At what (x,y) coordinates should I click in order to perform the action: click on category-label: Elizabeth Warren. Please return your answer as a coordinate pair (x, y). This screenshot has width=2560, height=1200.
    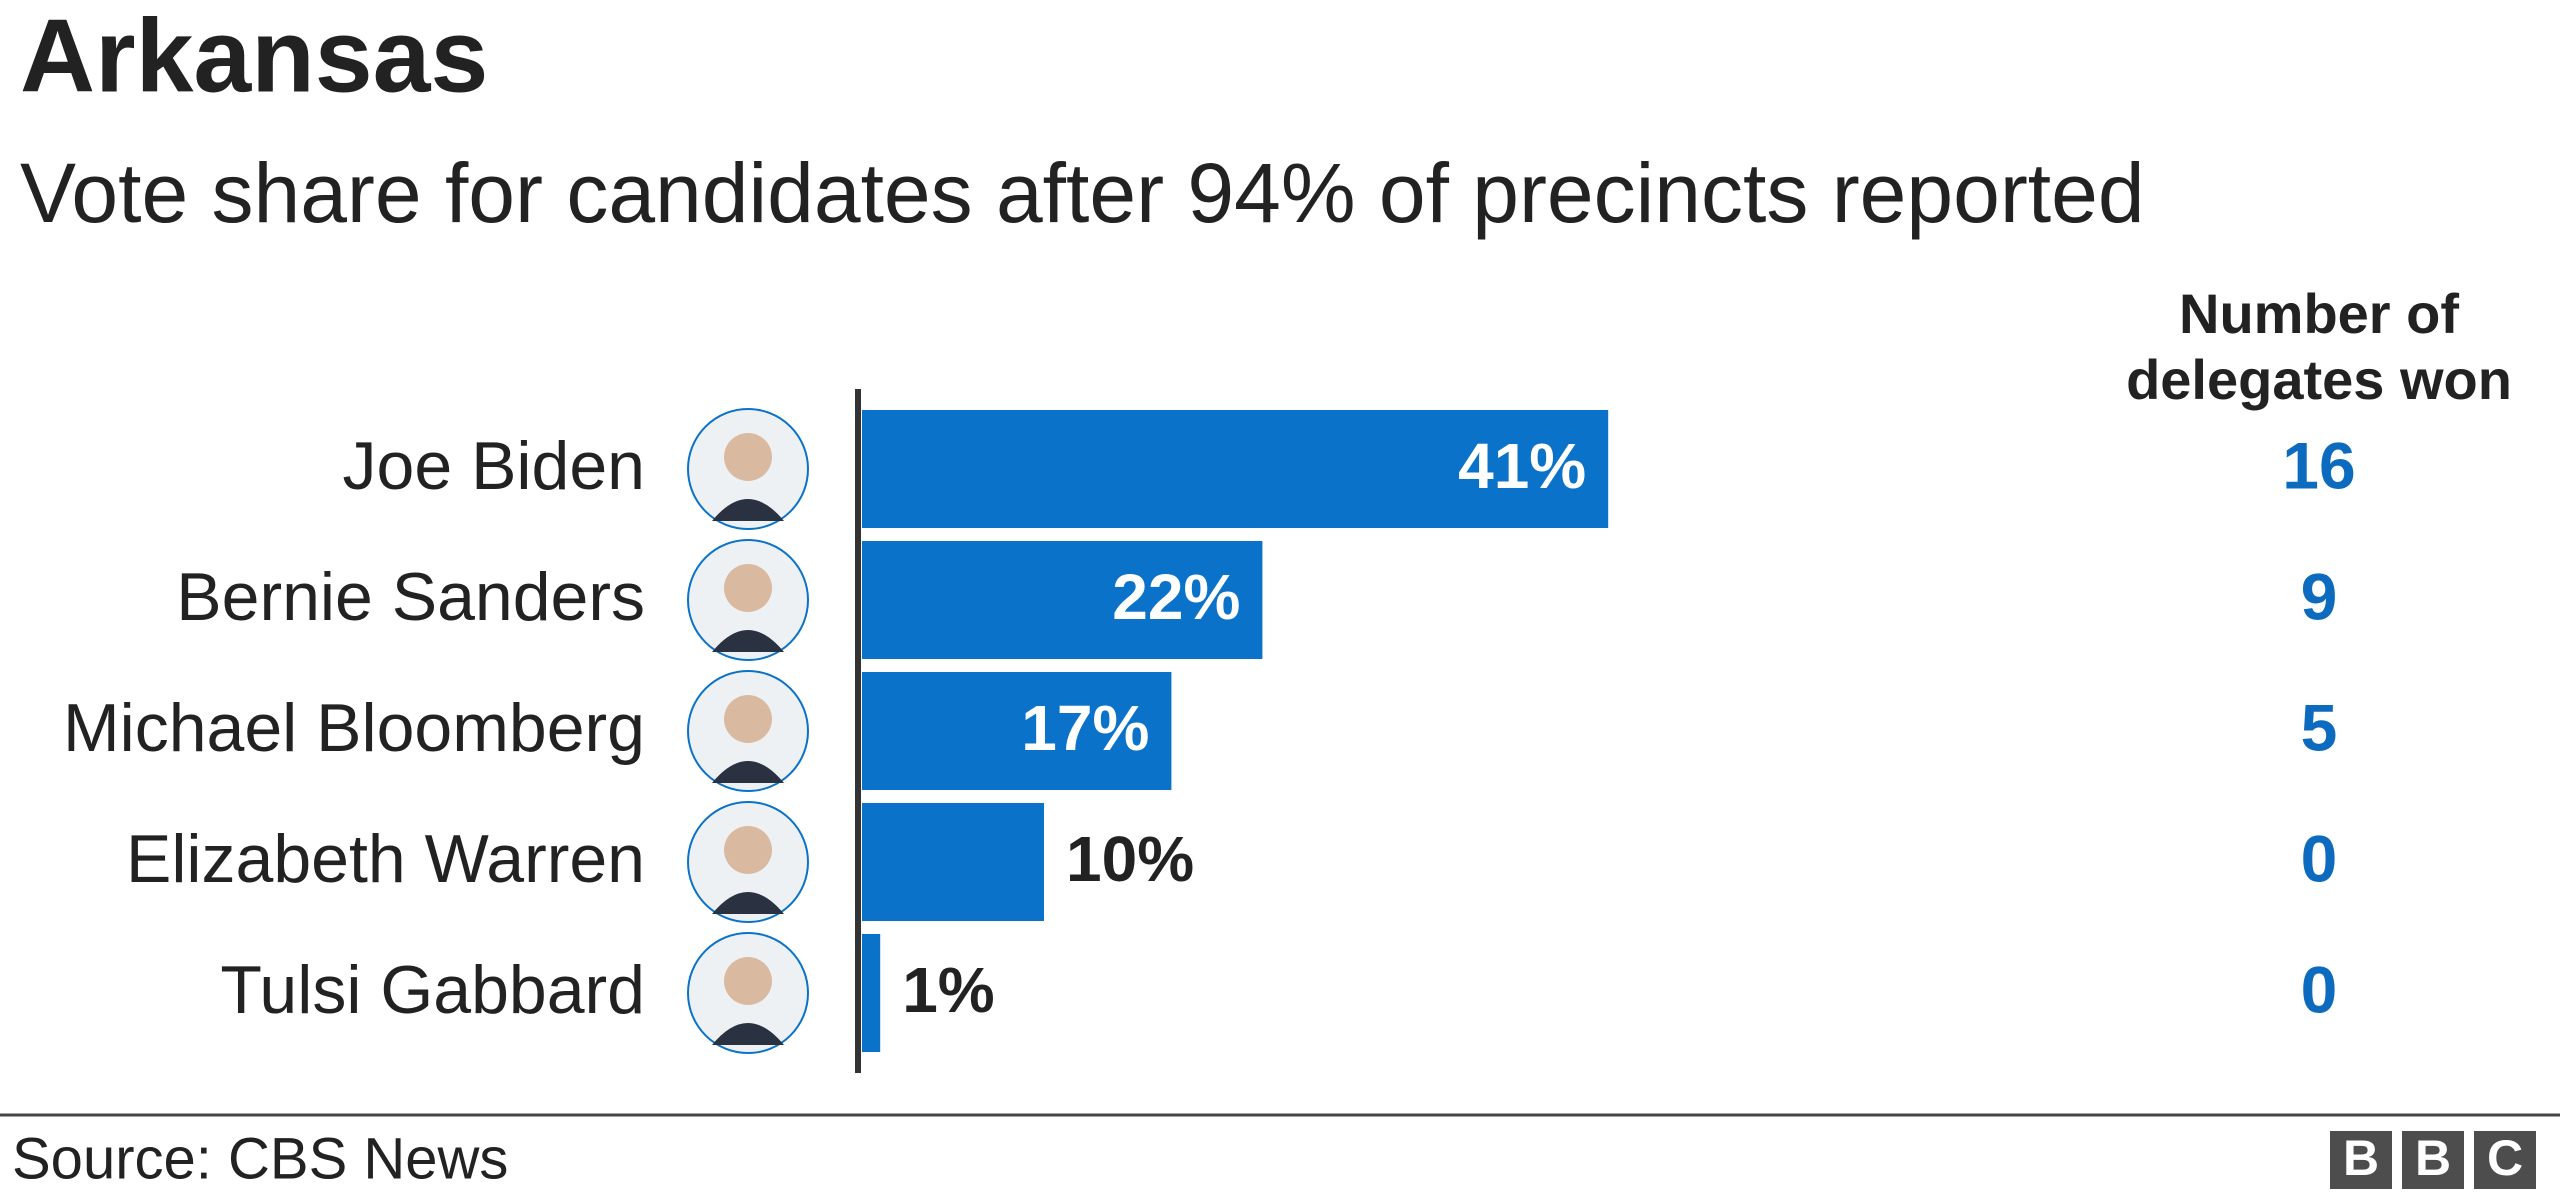
    Looking at the image, I should click on (385, 859).